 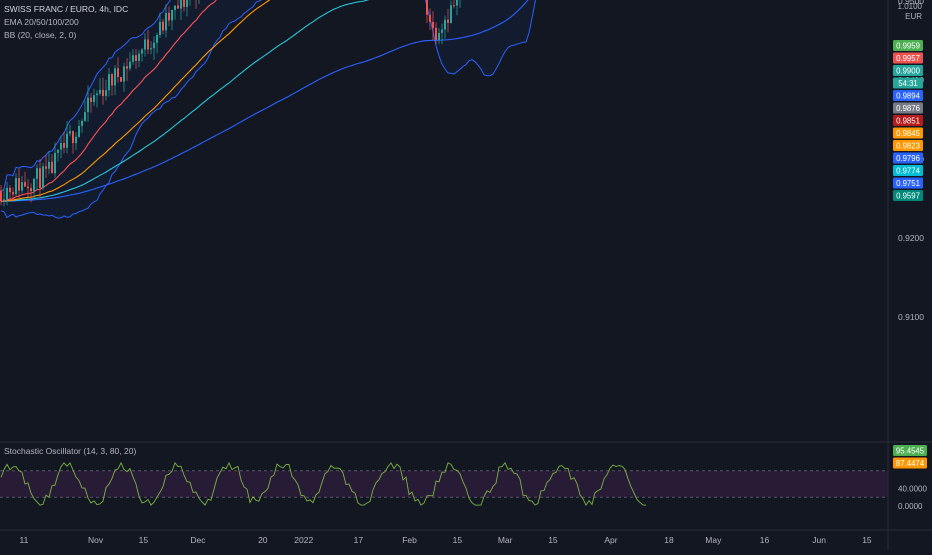 What do you see at coordinates (96, 540) in the screenshot?
I see `time-tick-label: Nov` at bounding box center [96, 540].